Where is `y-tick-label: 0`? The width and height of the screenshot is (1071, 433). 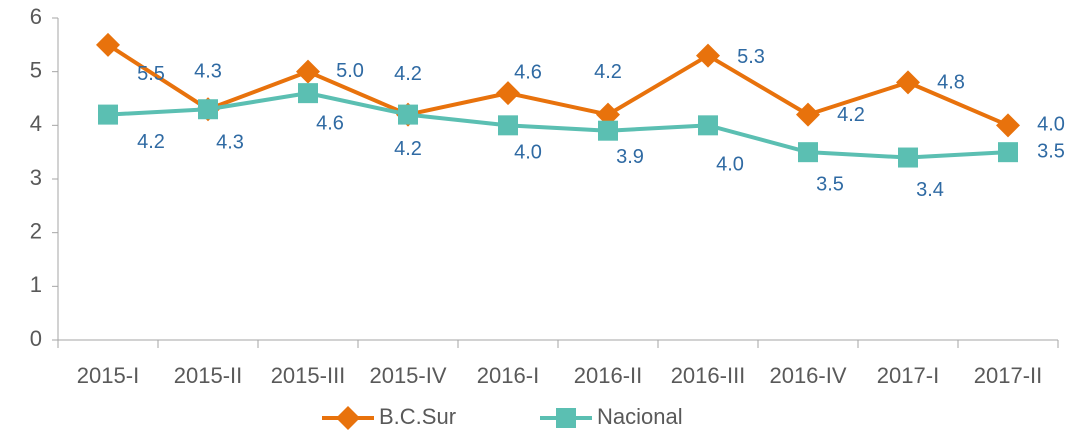
y-tick-label: 0 is located at coordinates (36, 338).